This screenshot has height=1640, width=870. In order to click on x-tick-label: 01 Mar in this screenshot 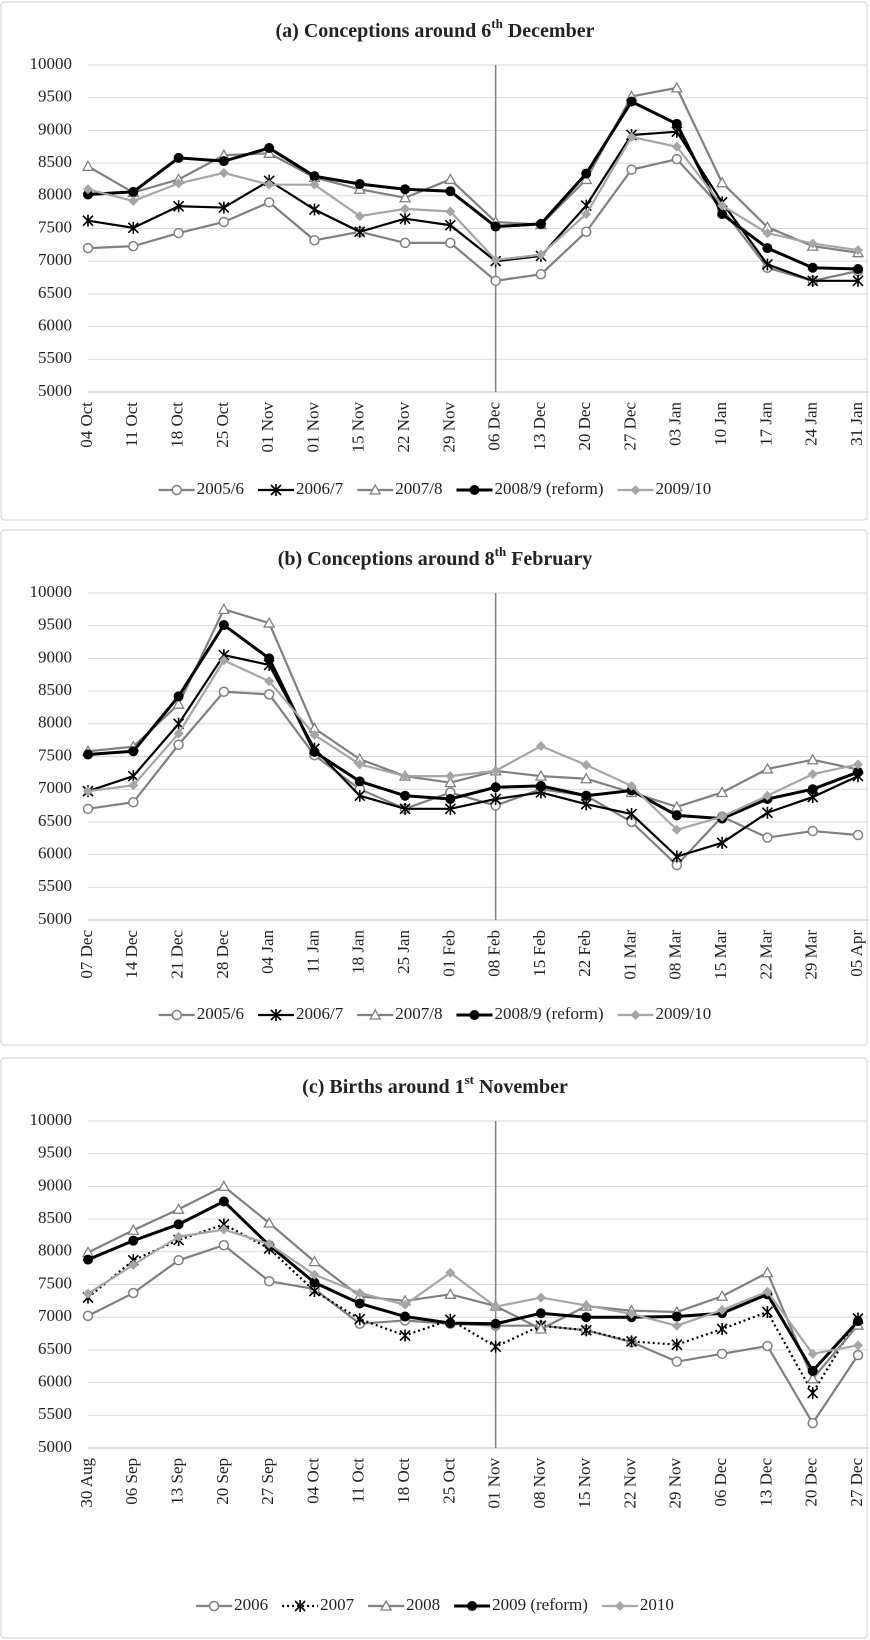, I will do `click(629, 955)`.